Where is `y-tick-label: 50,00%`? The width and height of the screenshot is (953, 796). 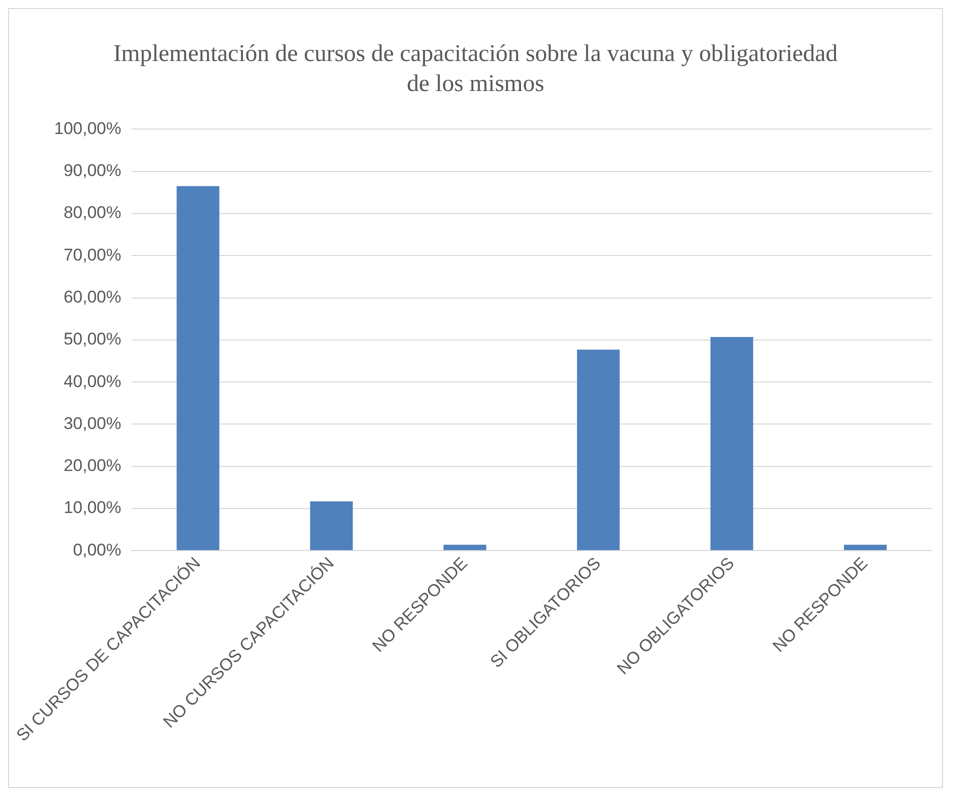 y-tick-label: 50,00% is located at coordinates (93, 339).